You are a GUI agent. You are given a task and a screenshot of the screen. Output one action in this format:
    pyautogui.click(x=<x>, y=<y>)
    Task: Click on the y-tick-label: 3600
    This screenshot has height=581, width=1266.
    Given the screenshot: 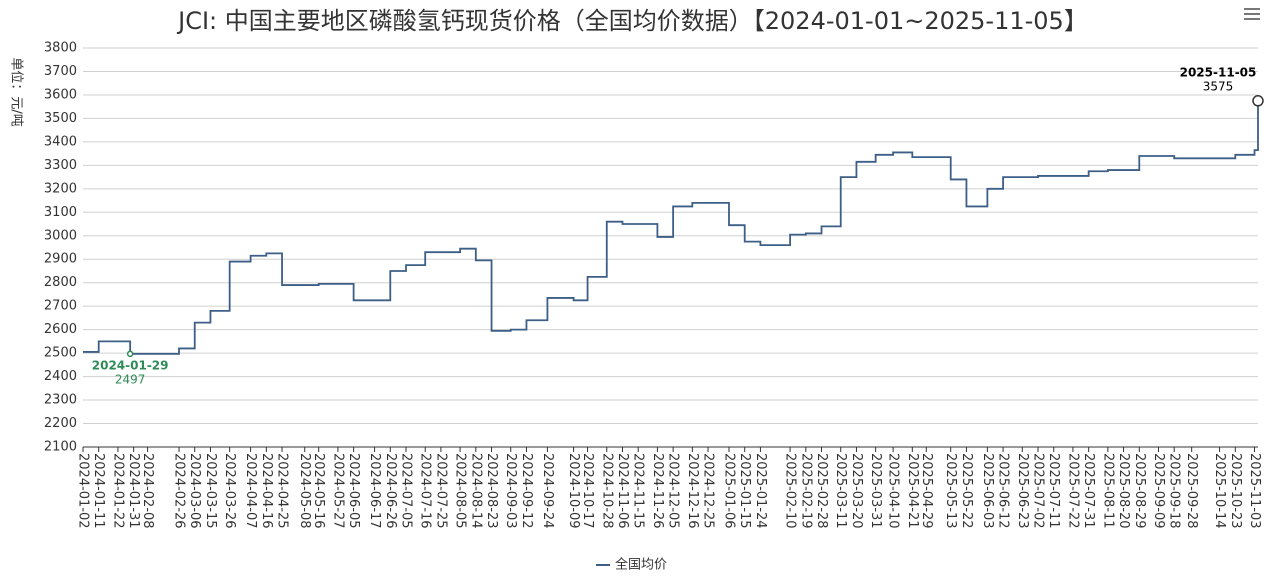 What is the action you would take?
    pyautogui.click(x=60, y=94)
    